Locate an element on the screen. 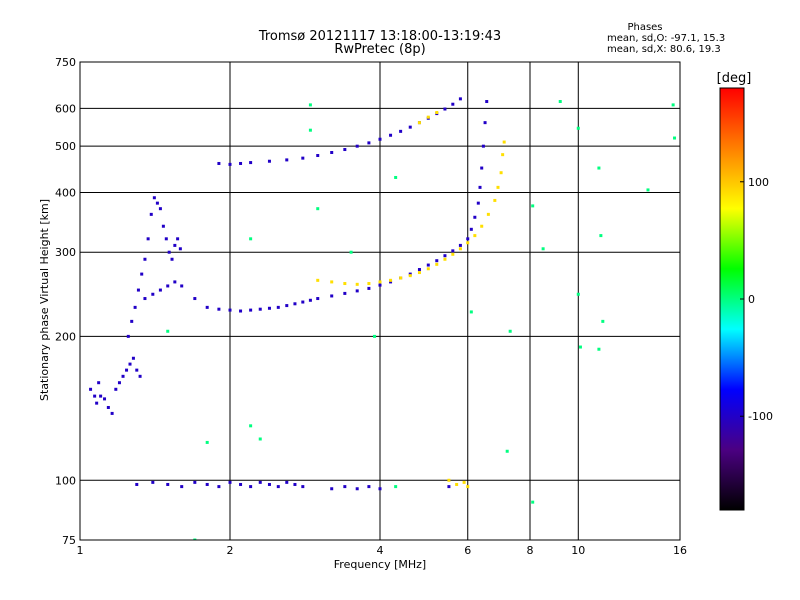  x-axis-label: Frequency [MHz] is located at coordinates (380, 564).